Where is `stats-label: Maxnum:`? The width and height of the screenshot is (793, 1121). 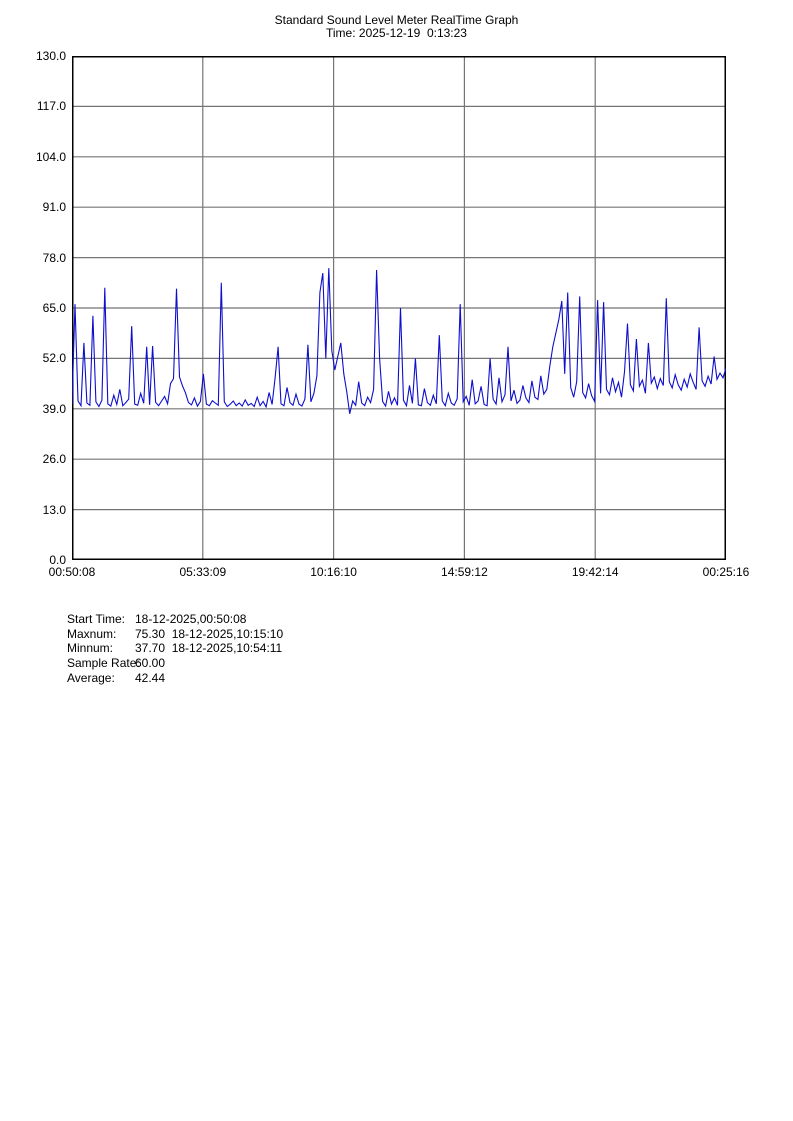 stats-label: Maxnum: is located at coordinates (92, 633).